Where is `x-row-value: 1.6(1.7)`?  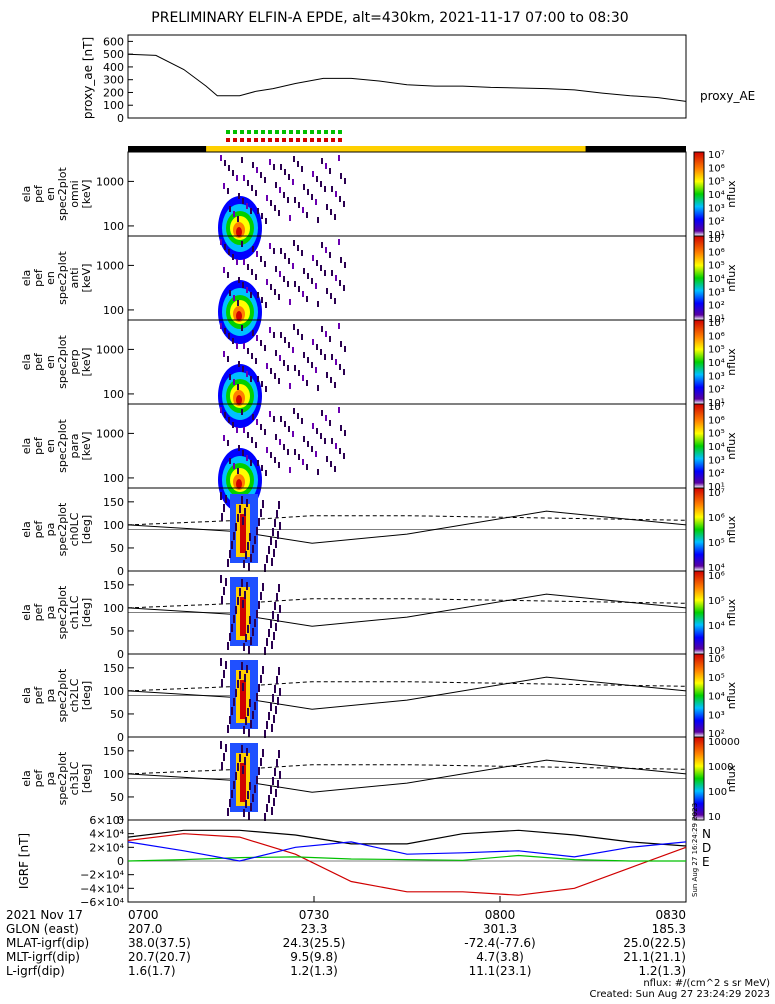
x-row-value: 1.6(1.7) is located at coordinates (152, 971).